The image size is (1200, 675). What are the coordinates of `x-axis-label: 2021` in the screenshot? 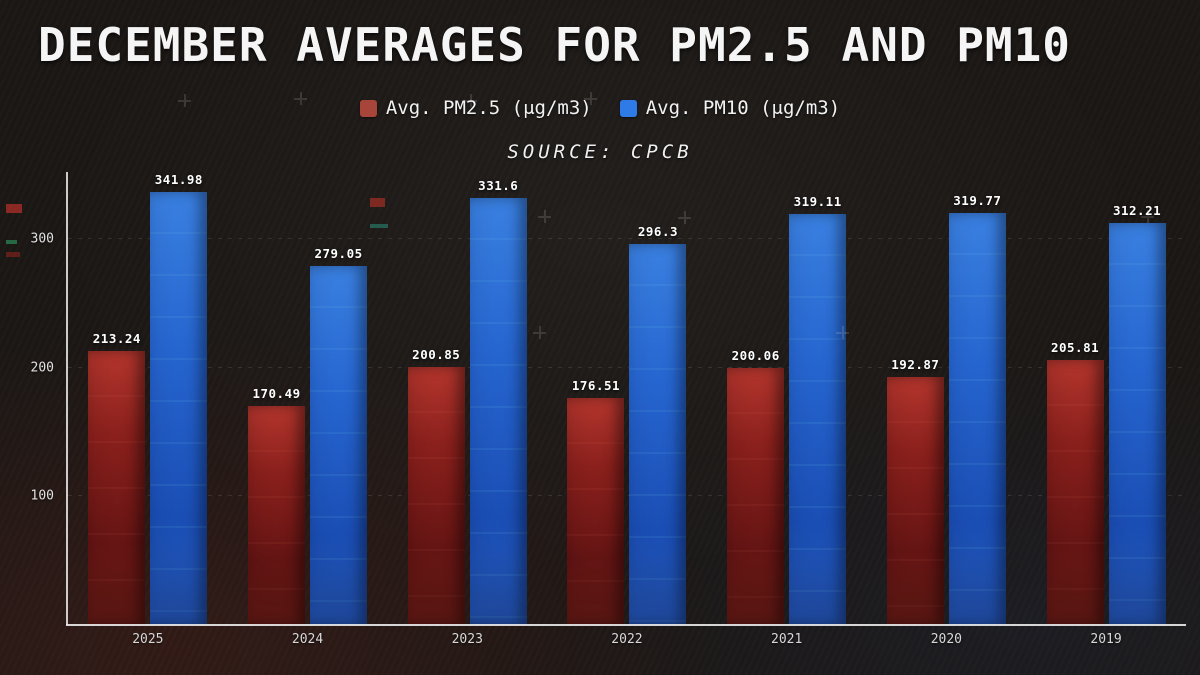 It's located at (787, 639).